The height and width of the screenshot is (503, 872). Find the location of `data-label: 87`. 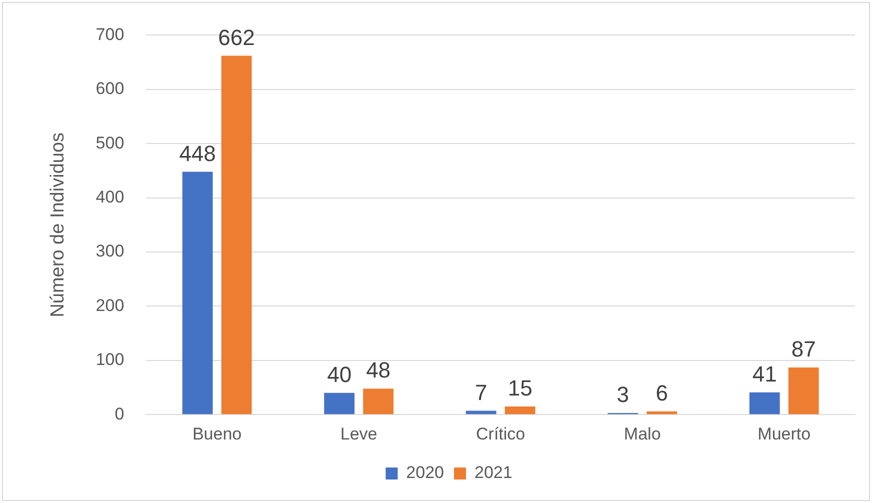

data-label: 87 is located at coordinates (803, 349).